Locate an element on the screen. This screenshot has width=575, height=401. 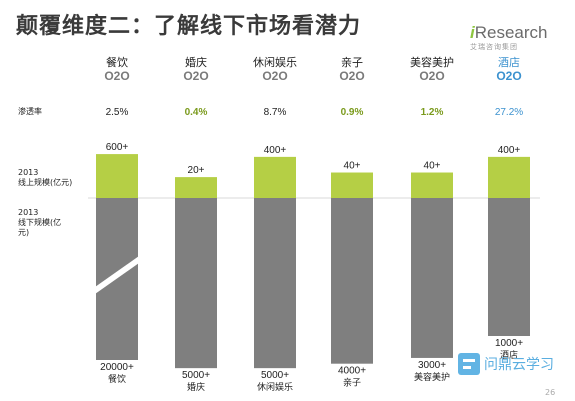
penetration-rate: 27.2% is located at coordinates (509, 112).